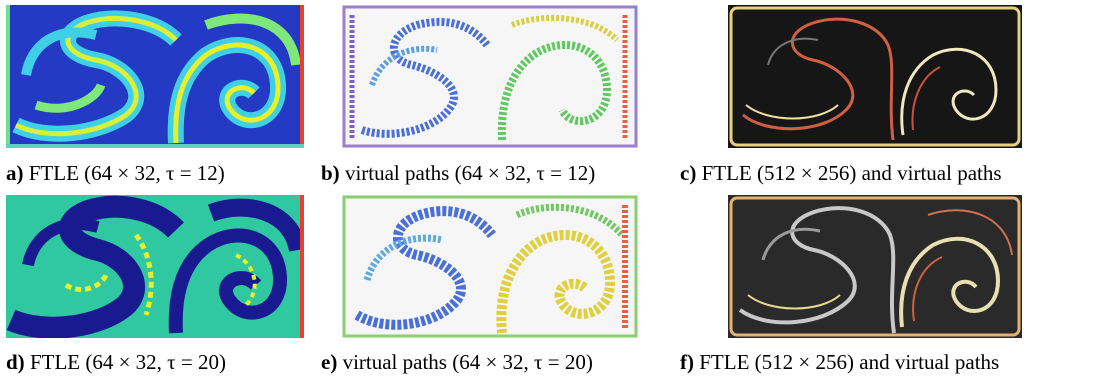  Describe the element at coordinates (467, 362) in the screenshot. I see `caption-text: virtual paths (64 × 32, τ = 20)` at that location.